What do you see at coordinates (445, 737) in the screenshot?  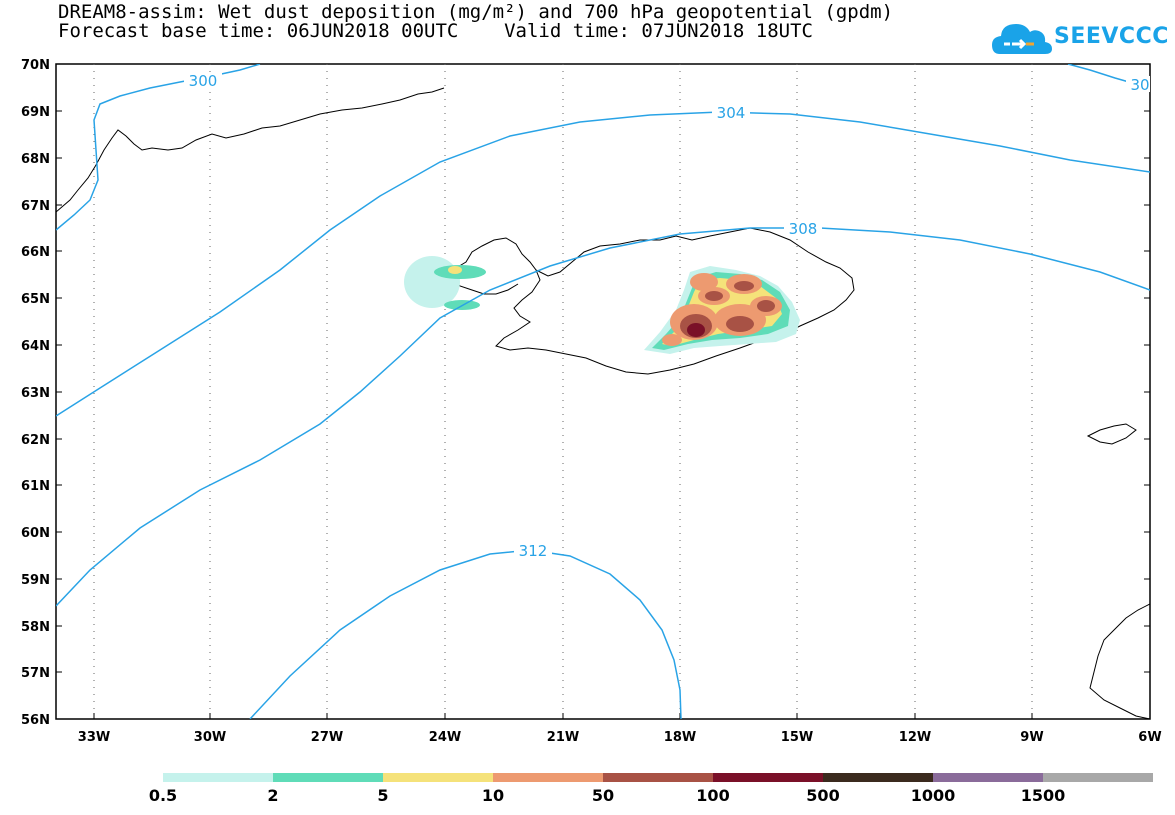 I see `lon-label: 24W` at bounding box center [445, 737].